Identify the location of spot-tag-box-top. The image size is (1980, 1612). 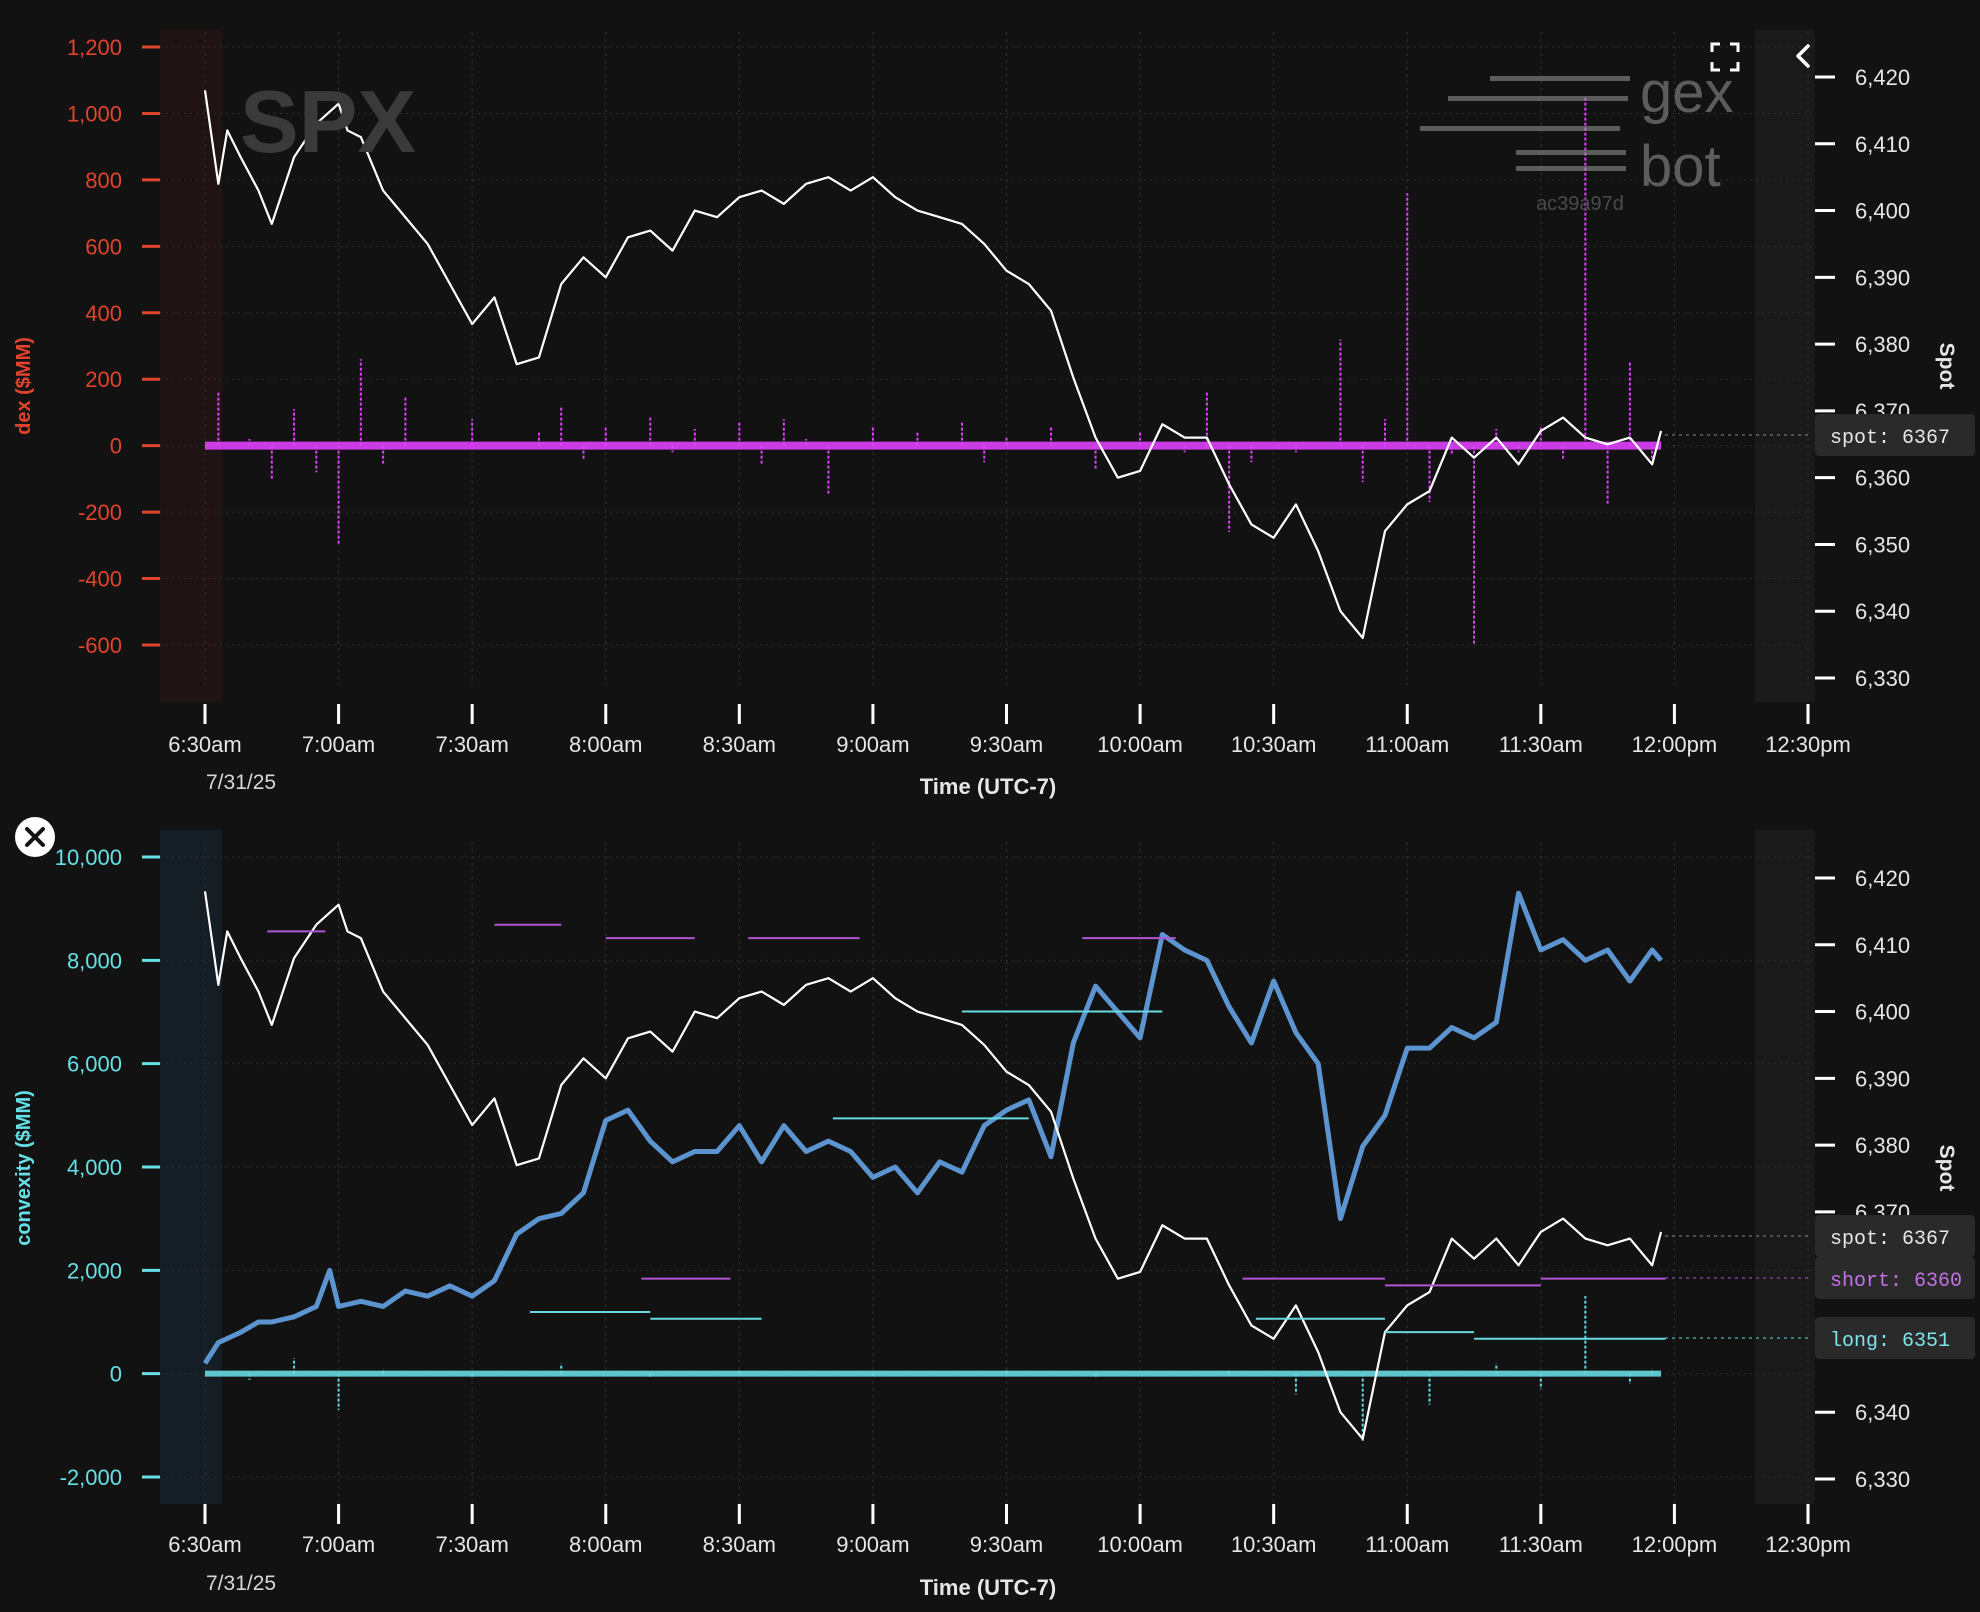
(1895, 435).